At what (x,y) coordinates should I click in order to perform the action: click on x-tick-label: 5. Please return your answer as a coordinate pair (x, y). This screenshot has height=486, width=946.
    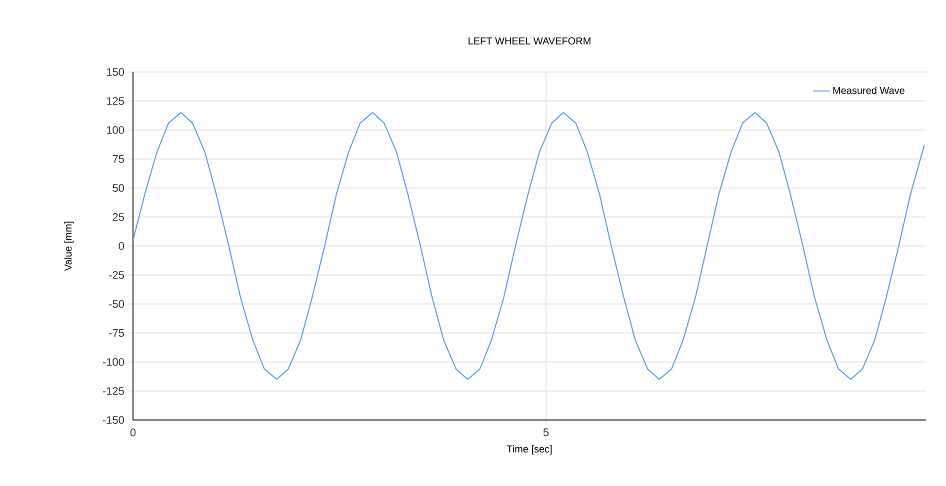
    Looking at the image, I should click on (546, 432).